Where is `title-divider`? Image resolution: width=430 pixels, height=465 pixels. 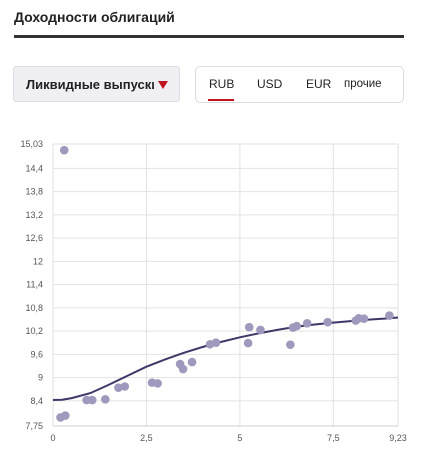
title-divider is located at coordinates (209, 36).